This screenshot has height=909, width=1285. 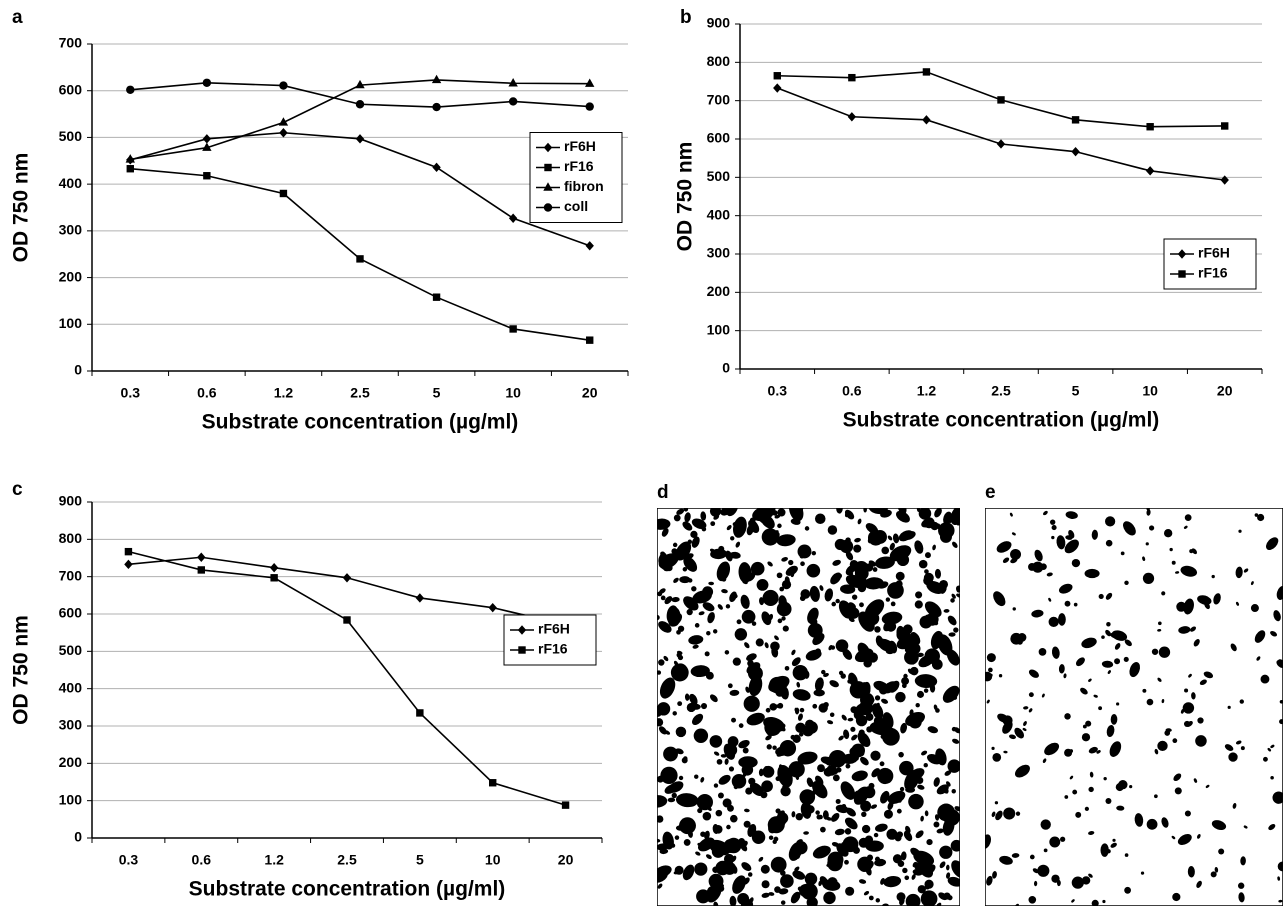 I want to click on x-tick-label: 10, so click(x=493, y=860).